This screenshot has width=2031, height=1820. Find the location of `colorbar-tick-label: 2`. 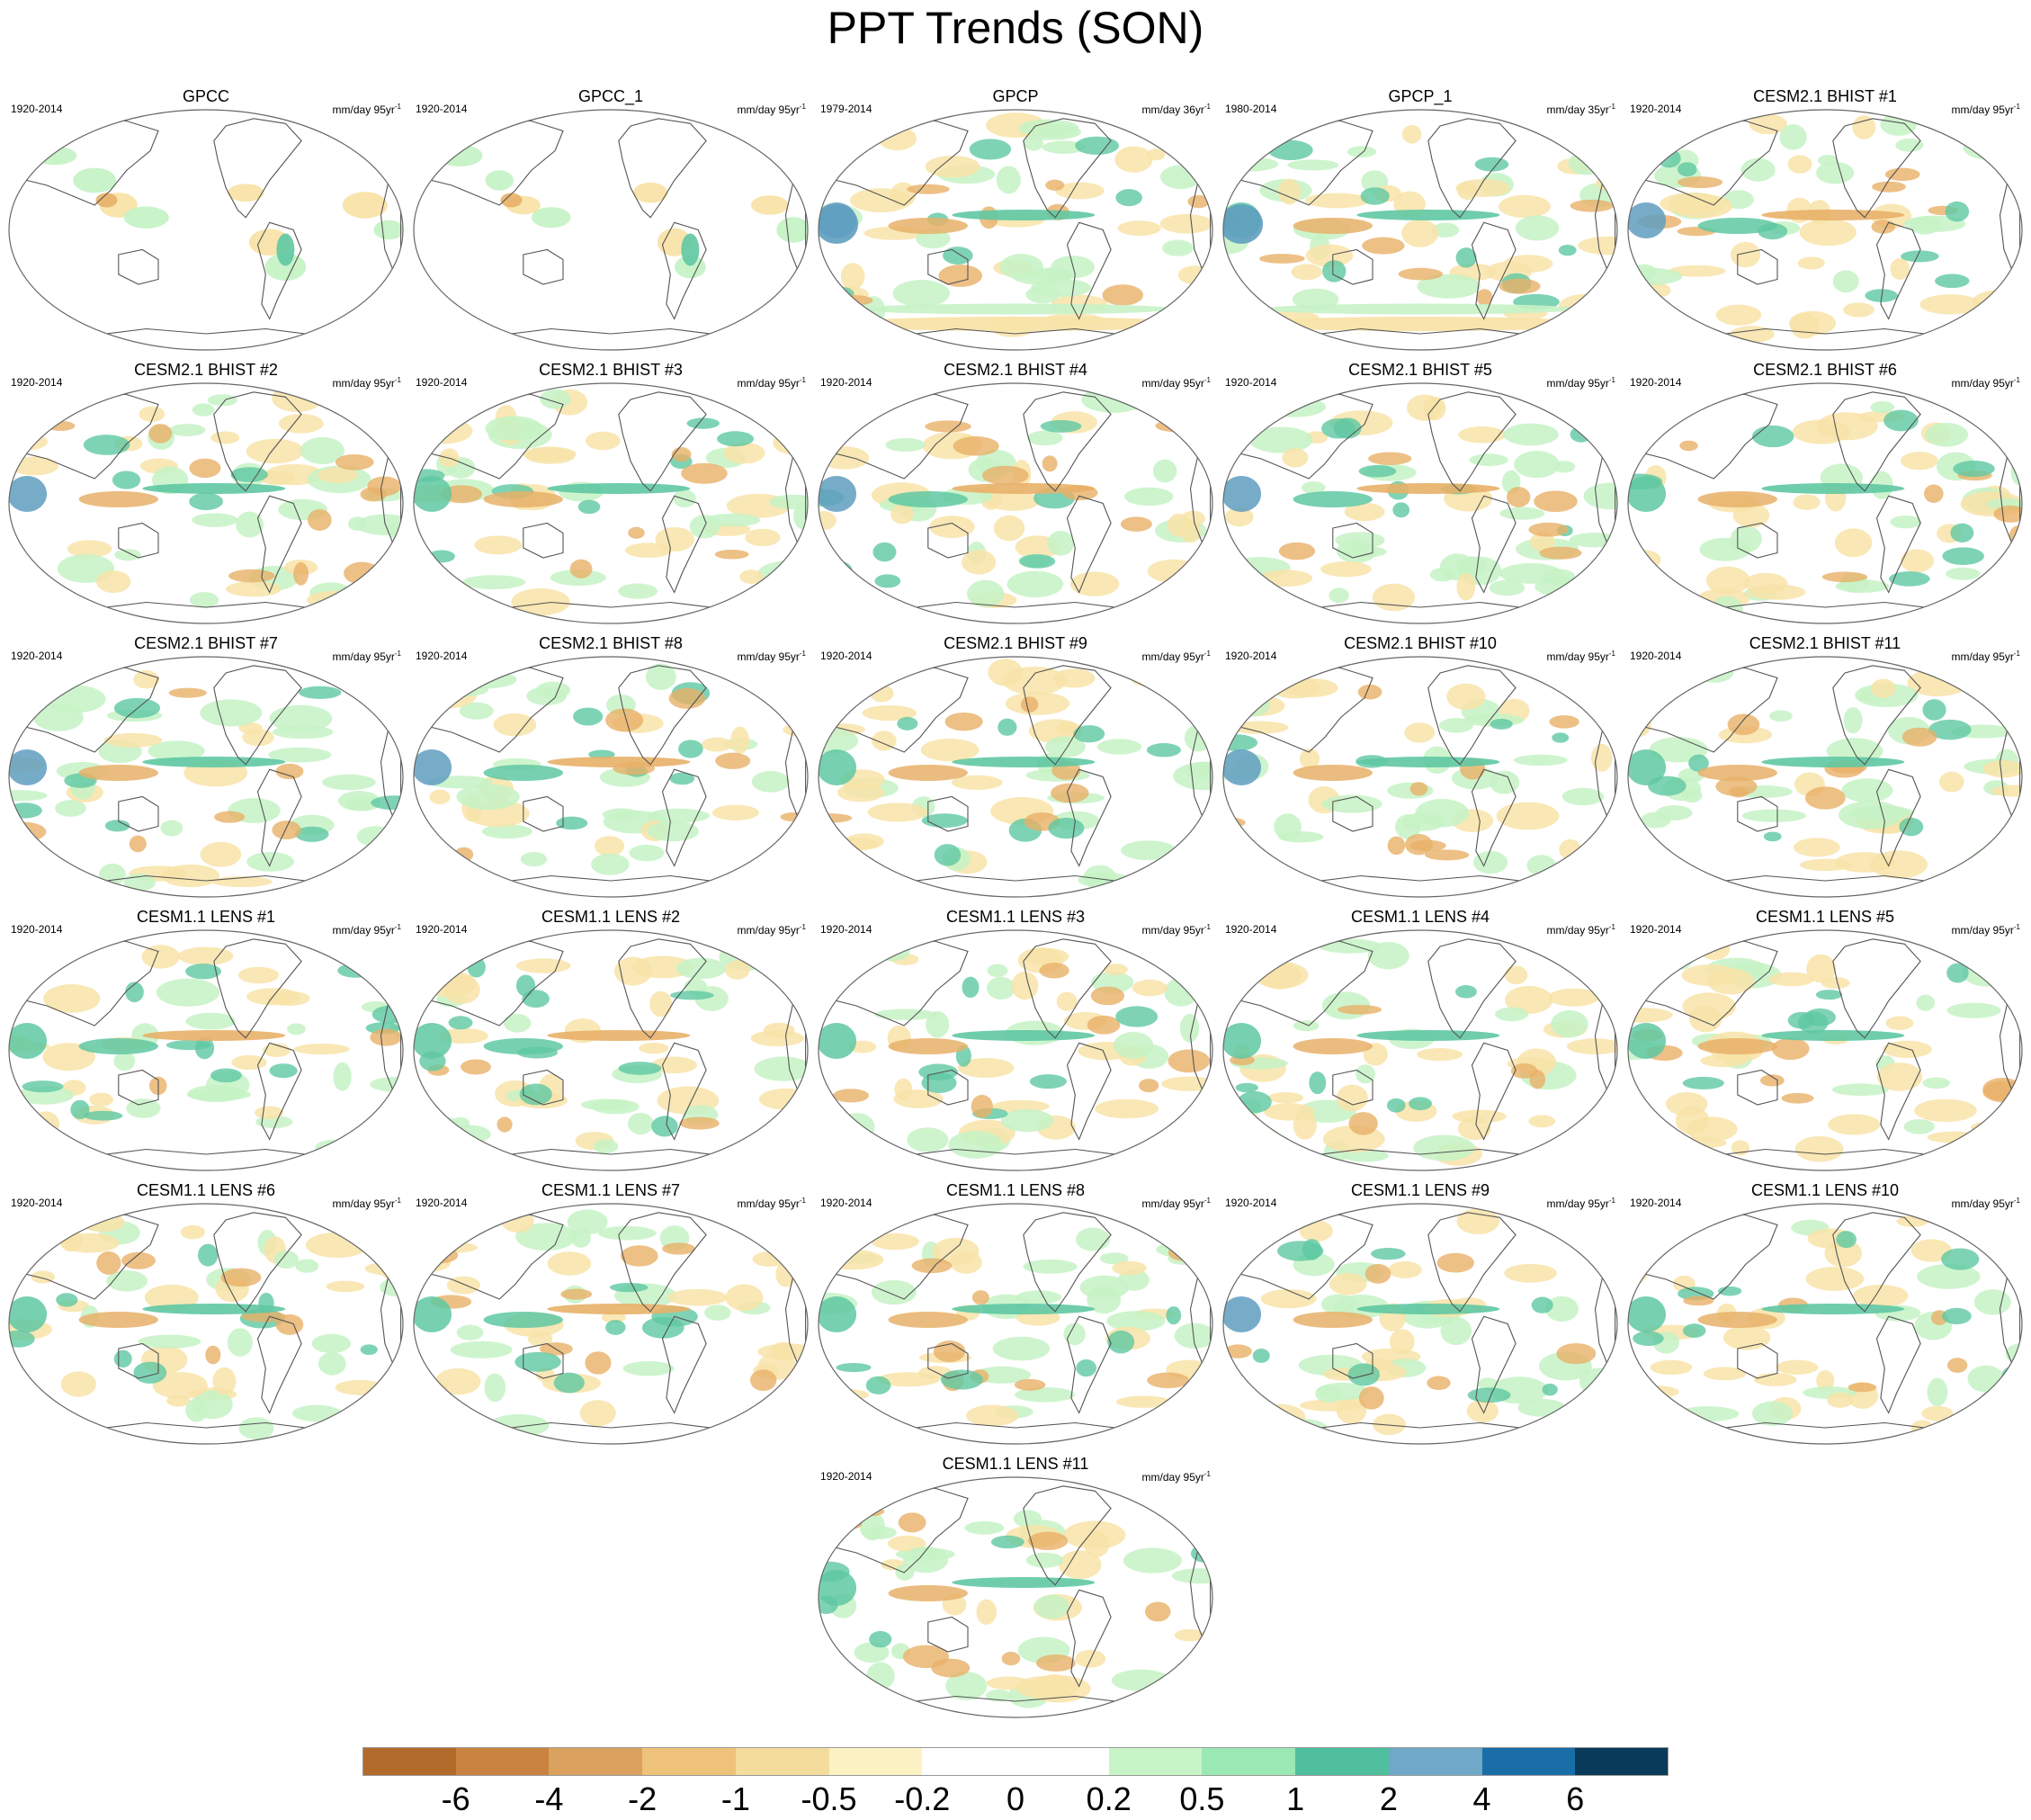

colorbar-tick-label: 2 is located at coordinates (1388, 1799).